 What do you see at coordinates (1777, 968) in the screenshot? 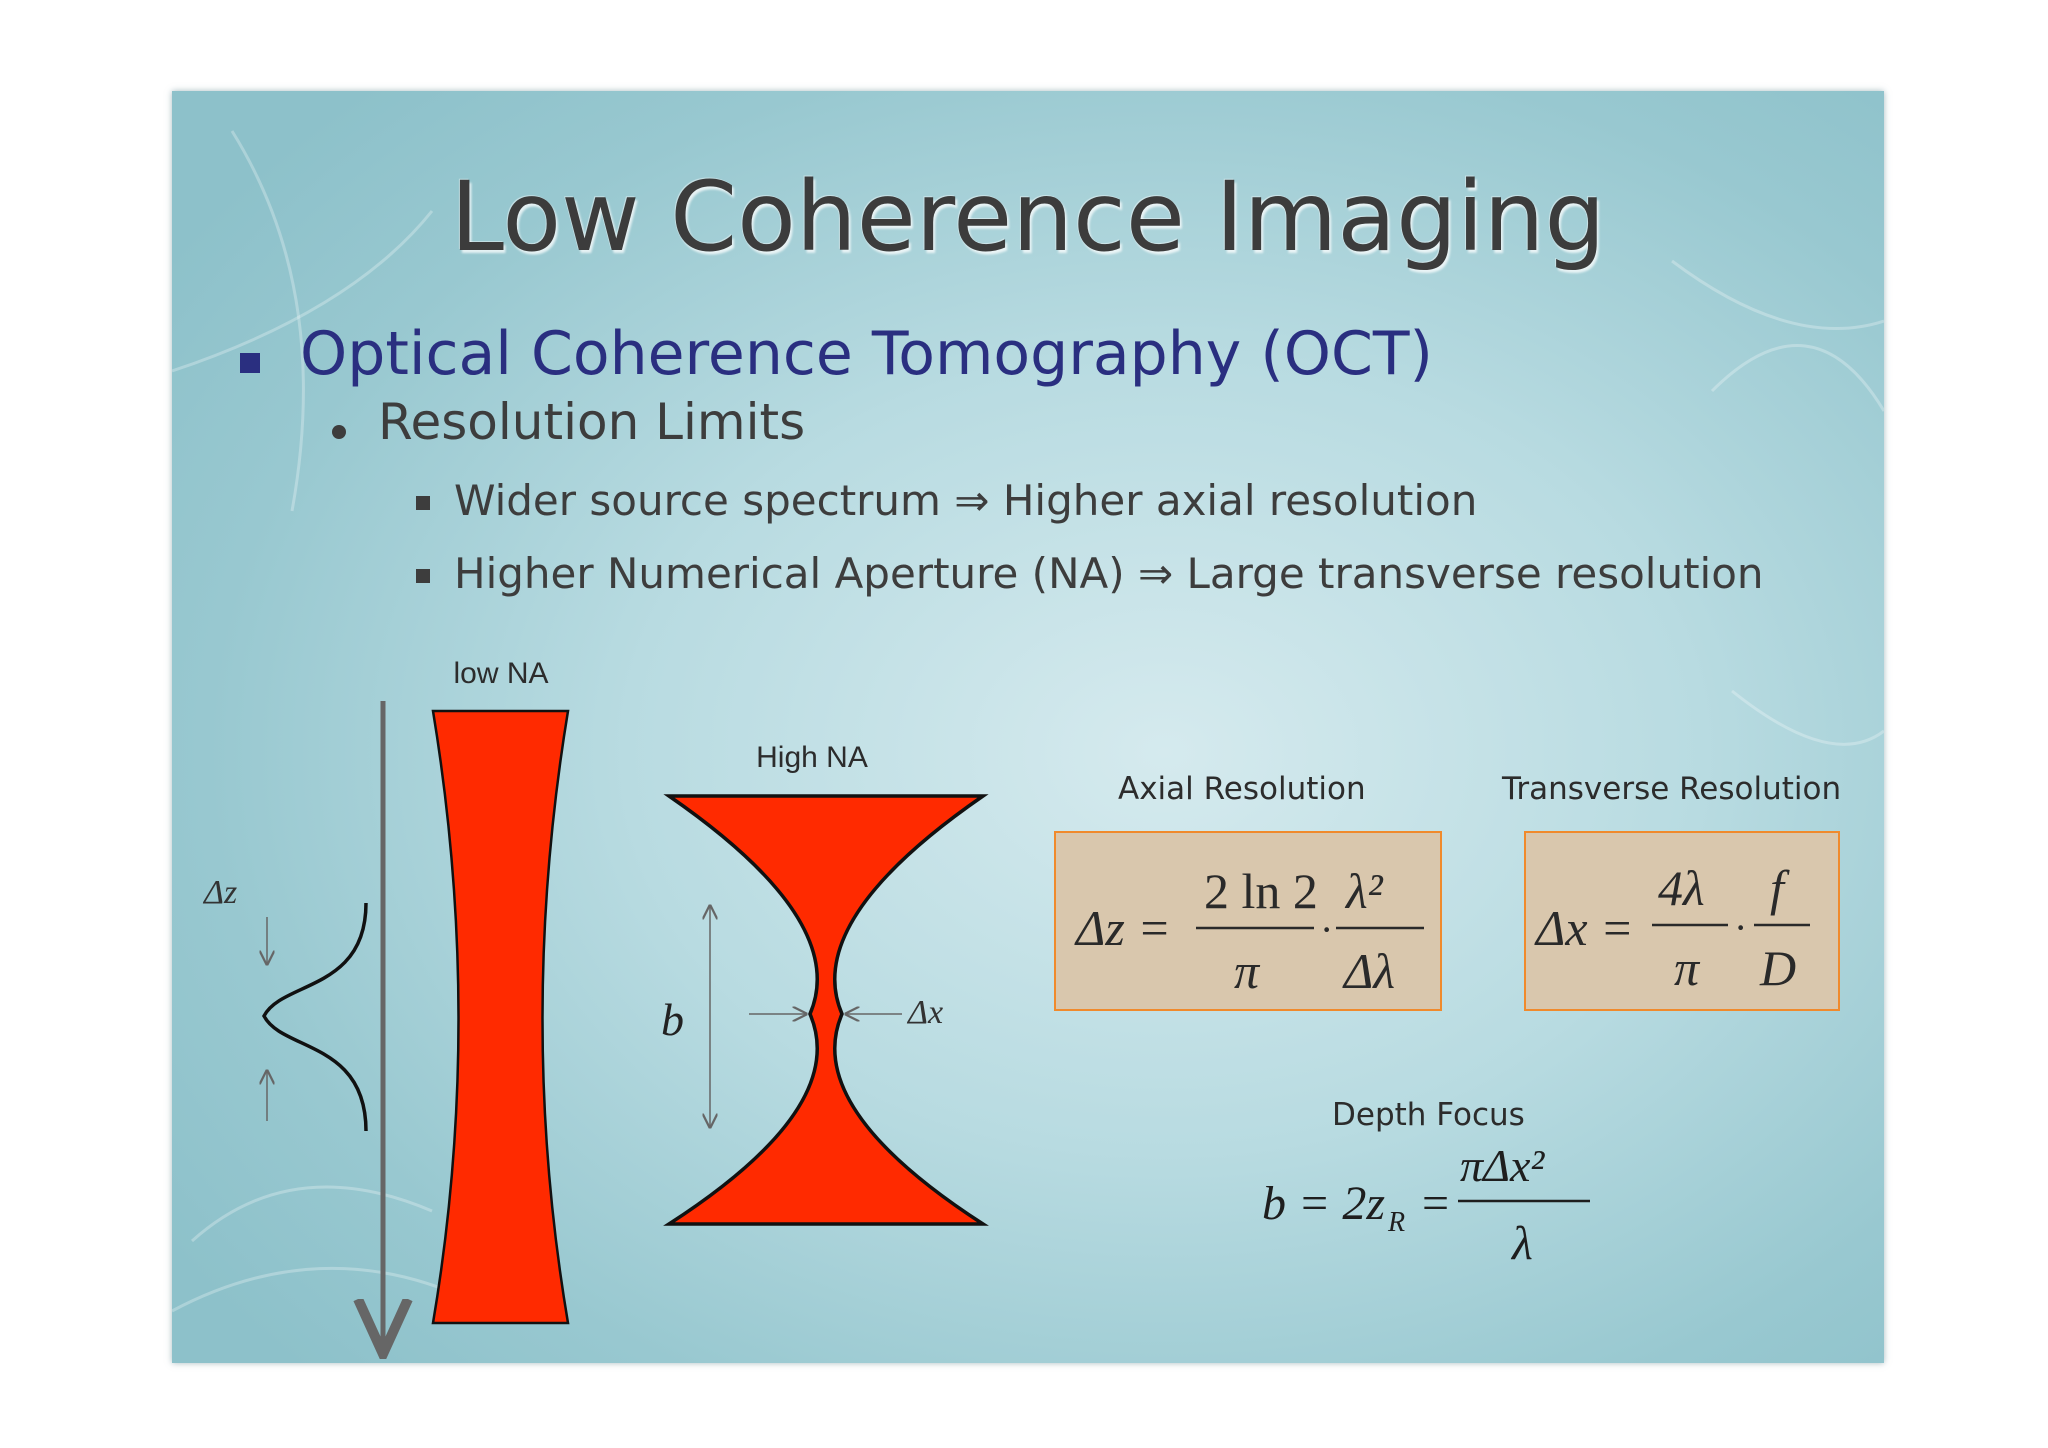
I see `transverse-frac2-denominator: D` at bounding box center [1777, 968].